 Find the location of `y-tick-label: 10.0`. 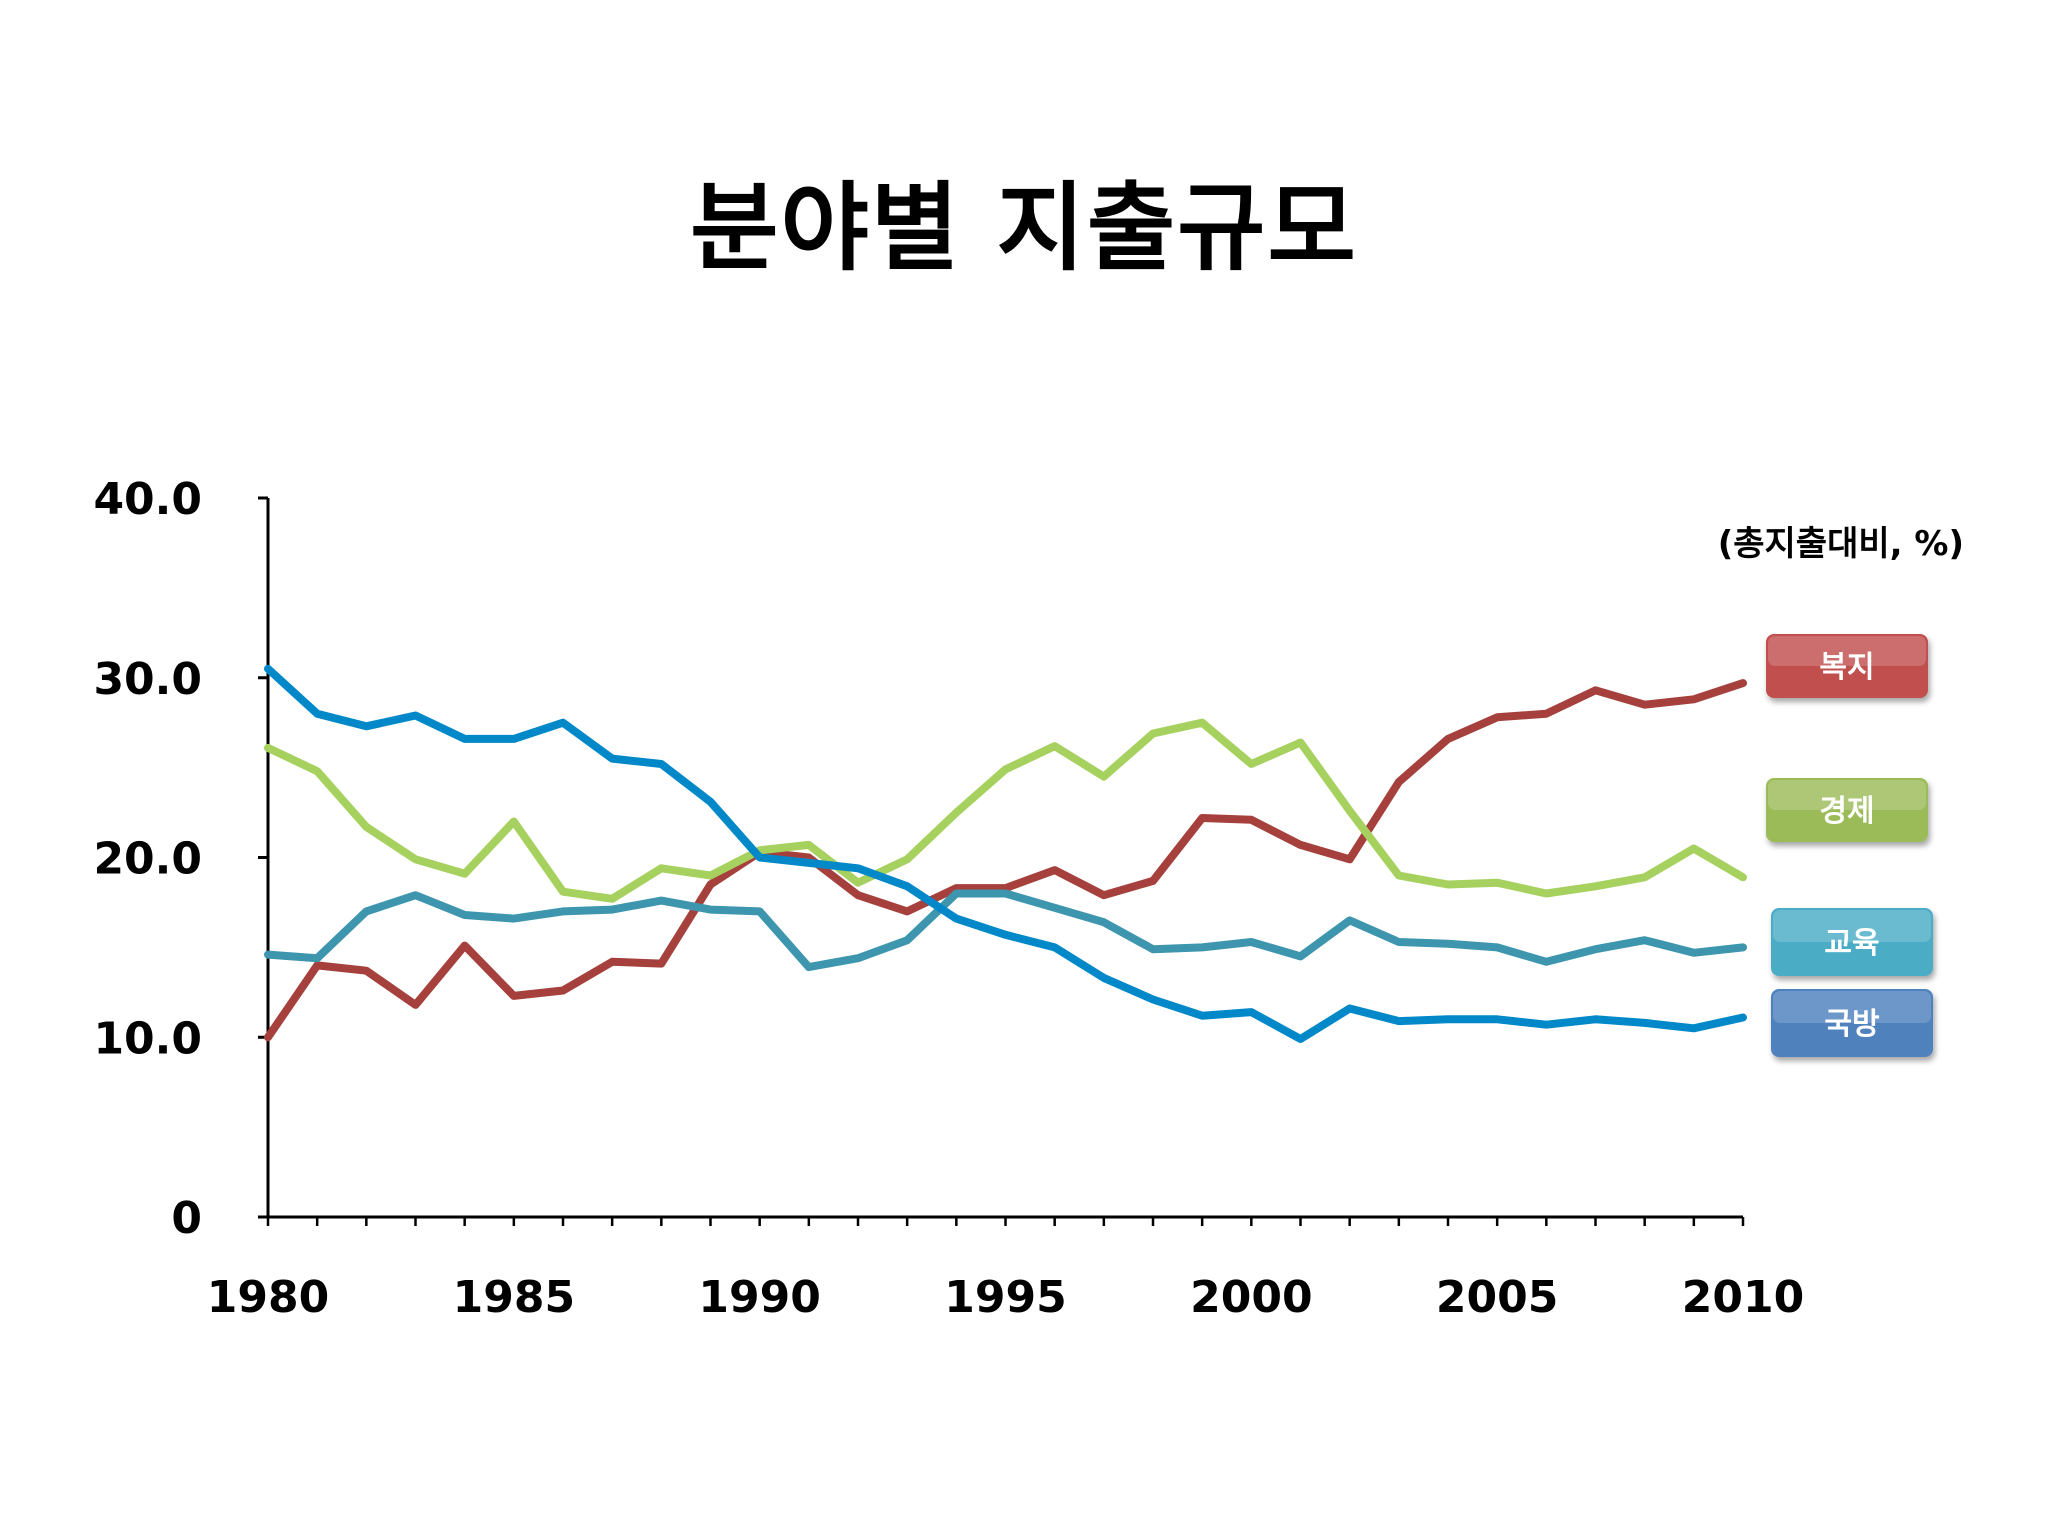

y-tick-label: 10.0 is located at coordinates (147, 1038).